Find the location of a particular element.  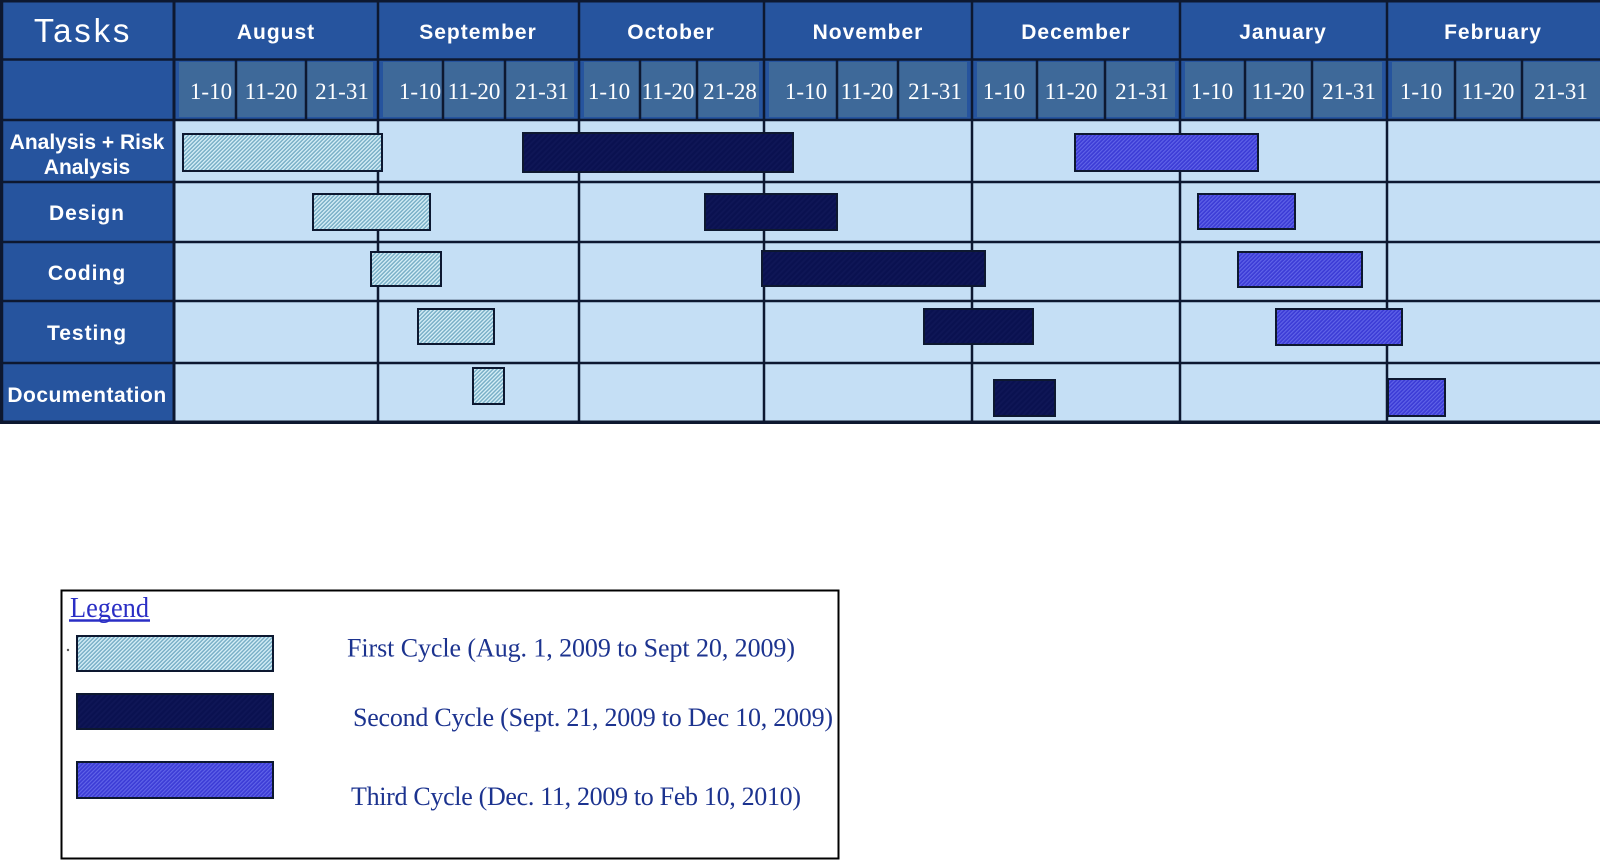

svg-text: September is located at coordinates (478, 32).